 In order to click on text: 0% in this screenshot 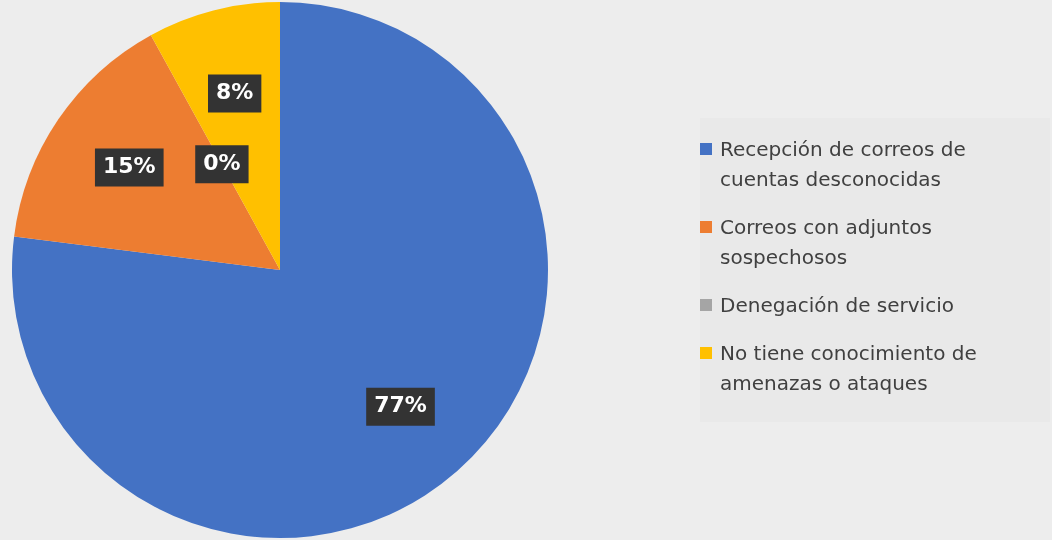, I will do `click(222, 163)`.